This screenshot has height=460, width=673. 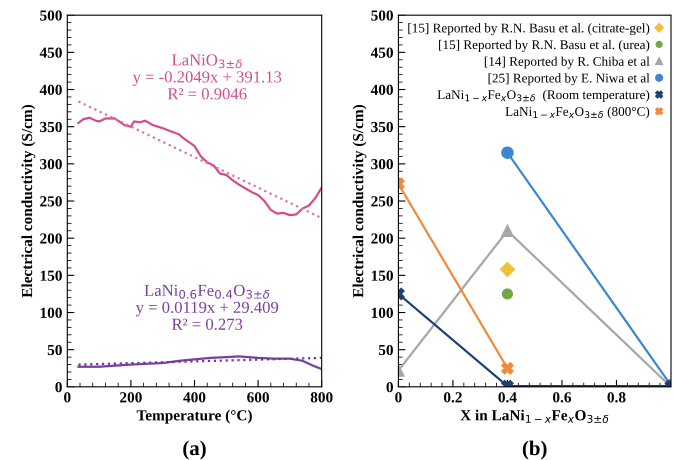 I want to click on annotation: LaNiO$_{3±δ}$ y = -0.2049x + 391.13 R² = 0.9046, so click(x=207, y=77).